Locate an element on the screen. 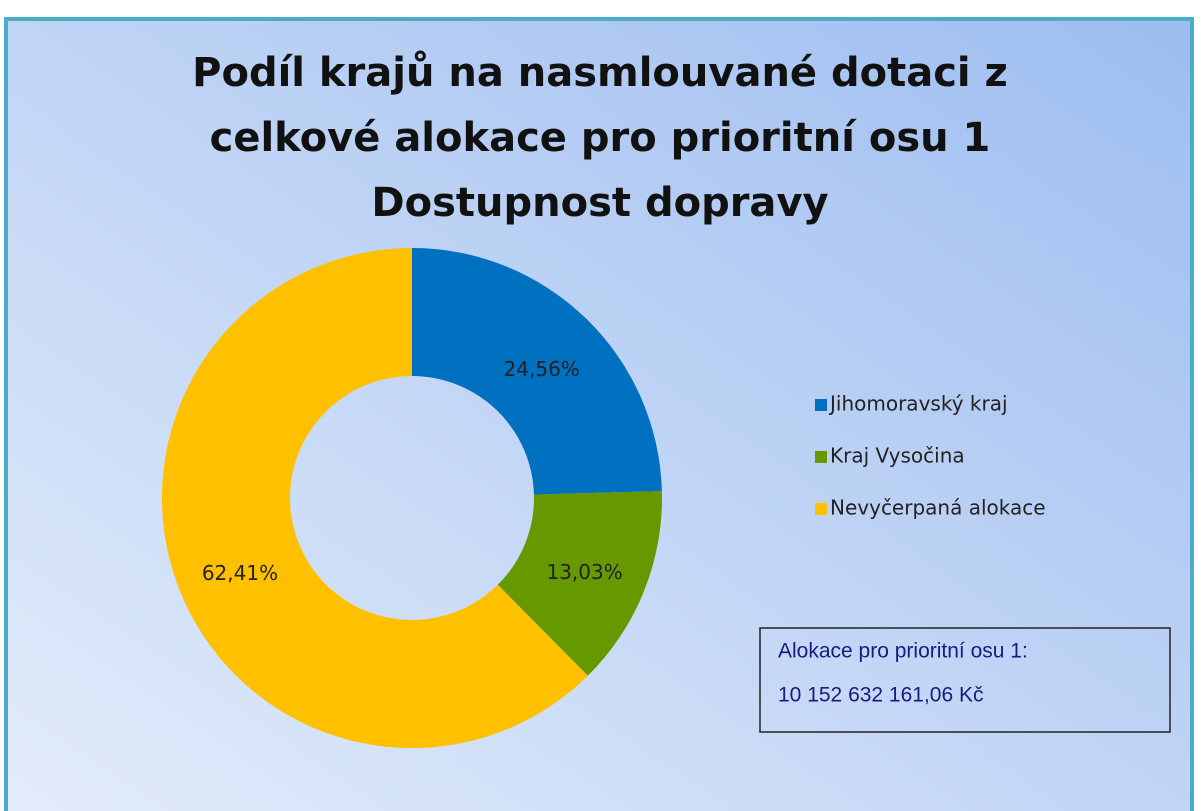 This screenshot has height=811, width=1202. data-label: 24,56% is located at coordinates (542, 369).